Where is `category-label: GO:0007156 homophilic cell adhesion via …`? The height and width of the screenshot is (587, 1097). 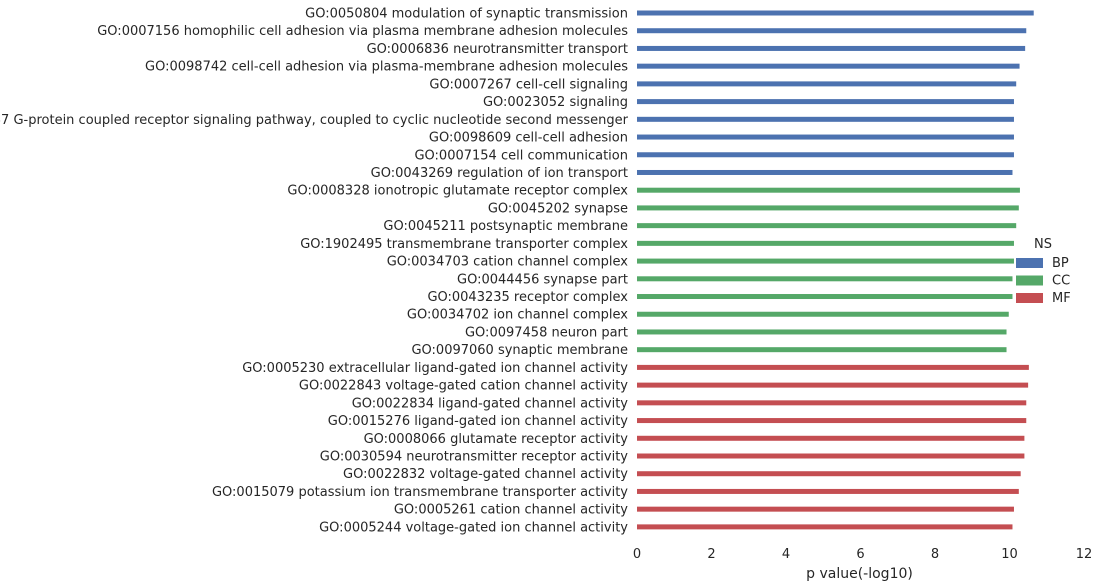
category-label: GO:0007156 homophilic cell adhesion via … is located at coordinates (362, 31).